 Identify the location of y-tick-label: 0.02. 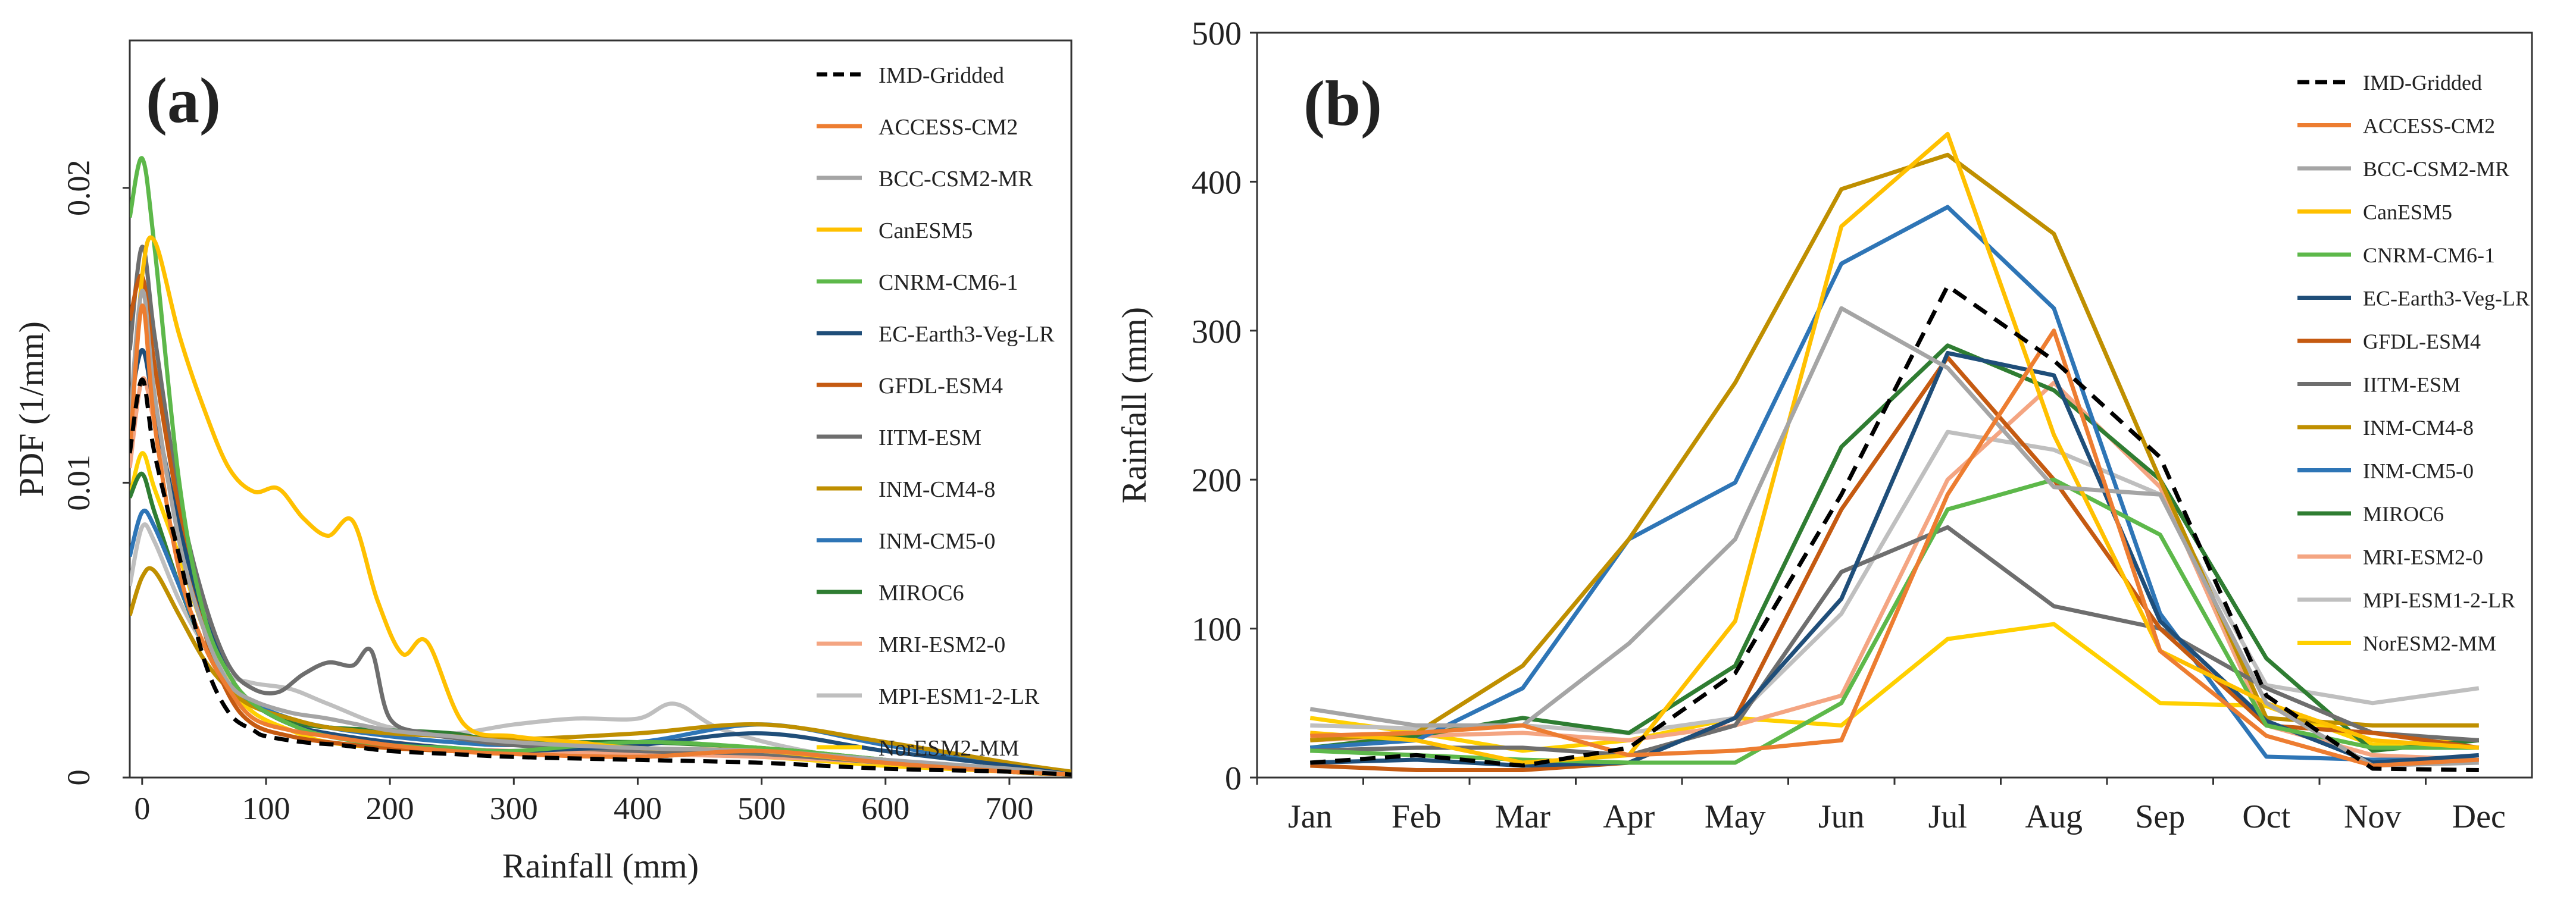
(78, 188).